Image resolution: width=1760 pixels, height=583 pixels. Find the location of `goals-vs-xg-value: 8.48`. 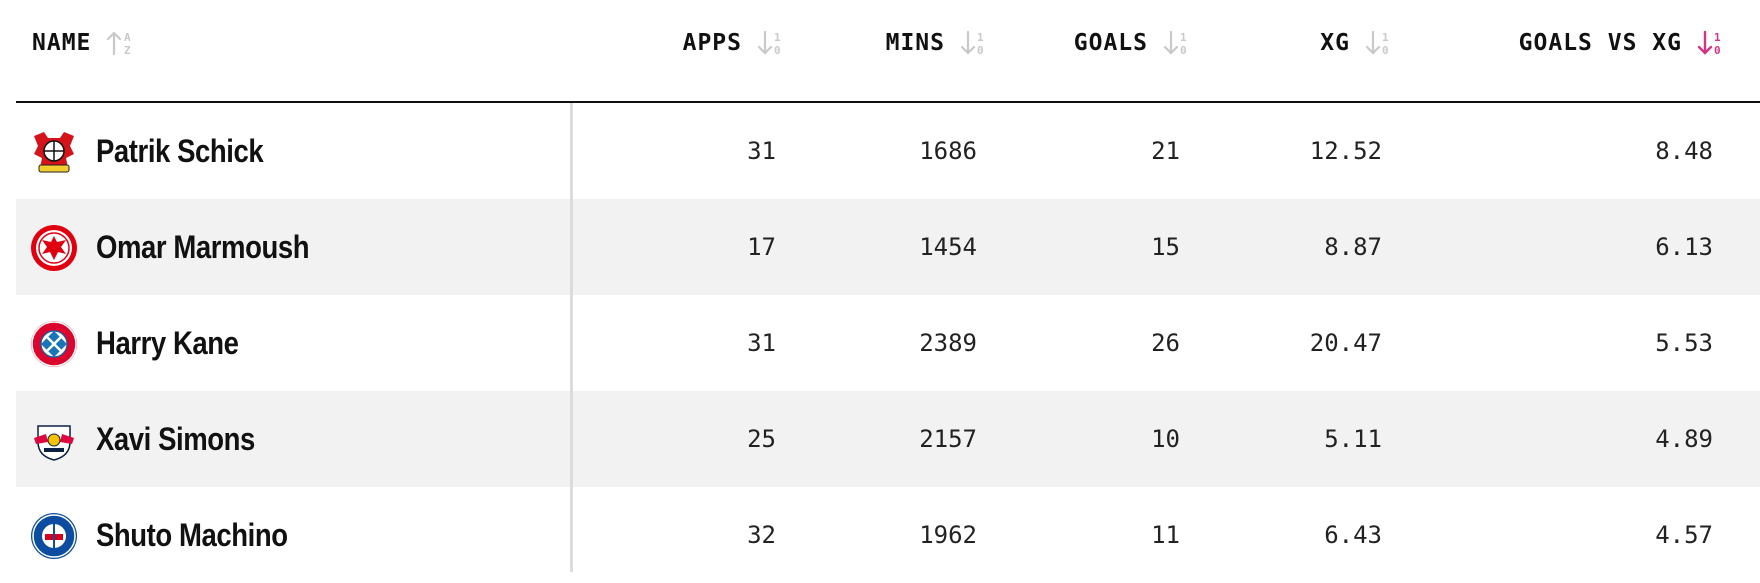

goals-vs-xg-value: 8.48 is located at coordinates (1684, 151).